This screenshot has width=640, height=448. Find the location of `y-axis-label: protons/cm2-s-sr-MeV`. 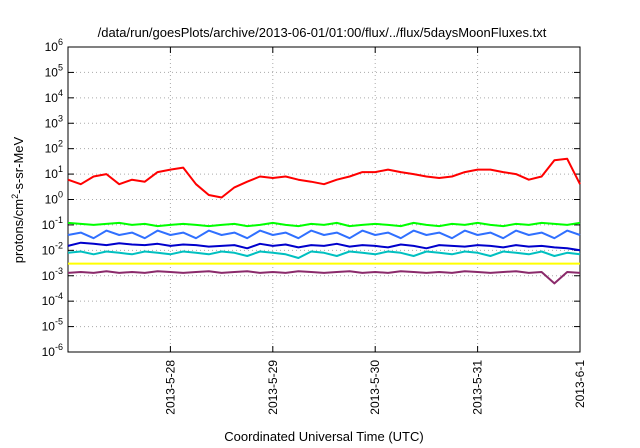

y-axis-label: protons/cm2-s-sr-MeV is located at coordinates (18, 199).